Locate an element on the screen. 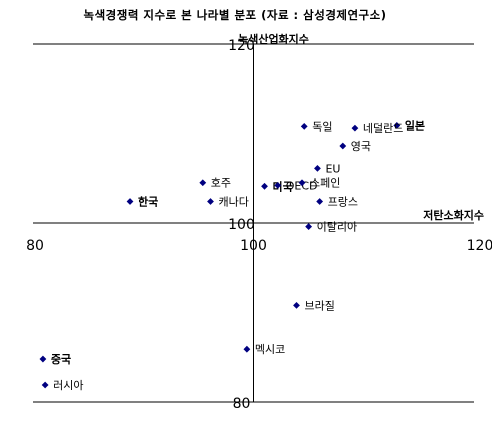 The width and height of the screenshot is (492, 437). point-label: 영국 is located at coordinates (361, 146).